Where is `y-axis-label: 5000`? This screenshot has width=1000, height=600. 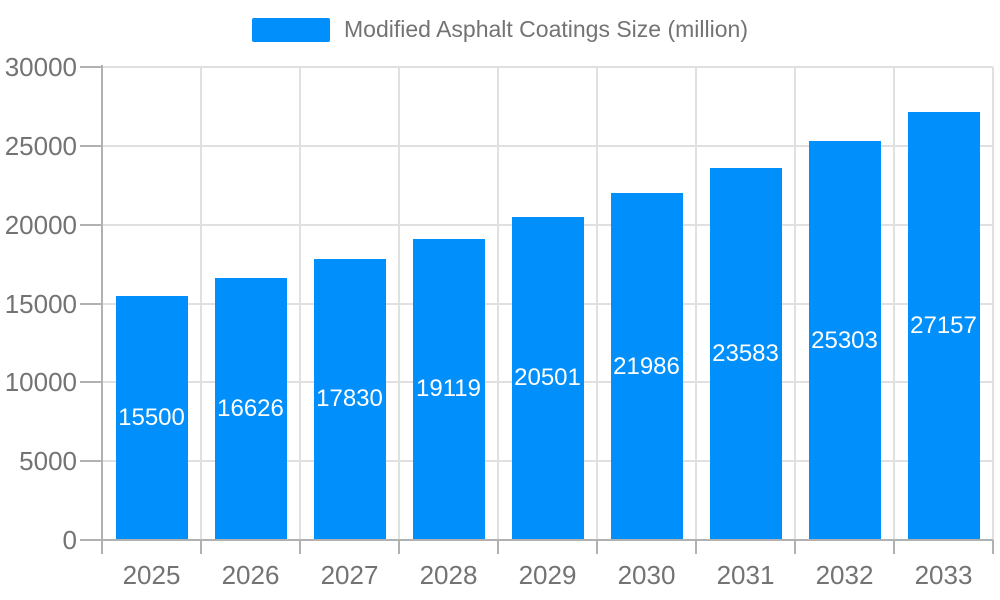 y-axis-label: 5000 is located at coordinates (48, 461).